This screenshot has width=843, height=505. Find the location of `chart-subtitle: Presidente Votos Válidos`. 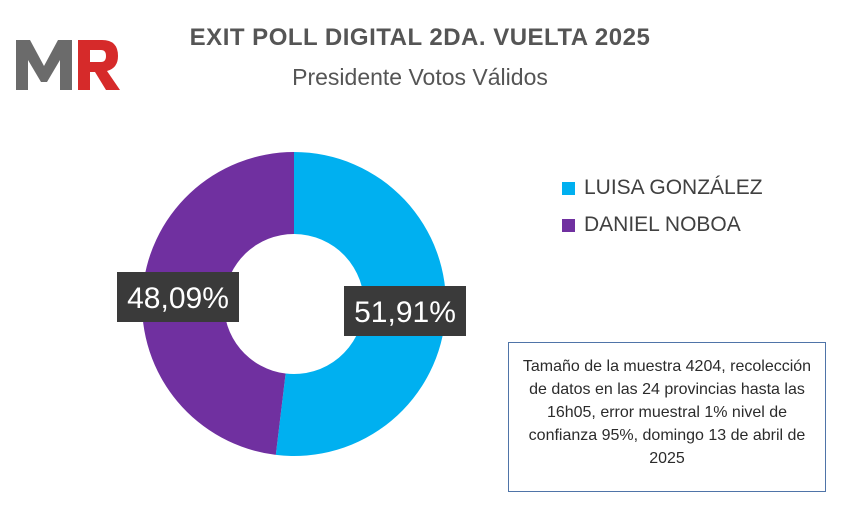

chart-subtitle: Presidente Votos Válidos is located at coordinates (420, 77).